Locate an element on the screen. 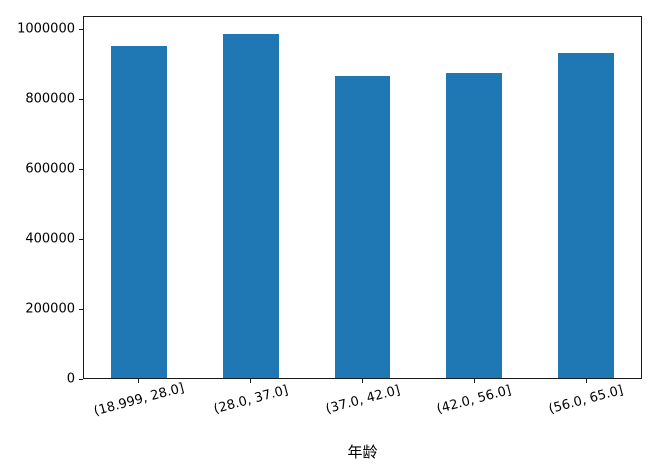  x-tick-label: (56.0, 65.0] is located at coordinates (586, 400).